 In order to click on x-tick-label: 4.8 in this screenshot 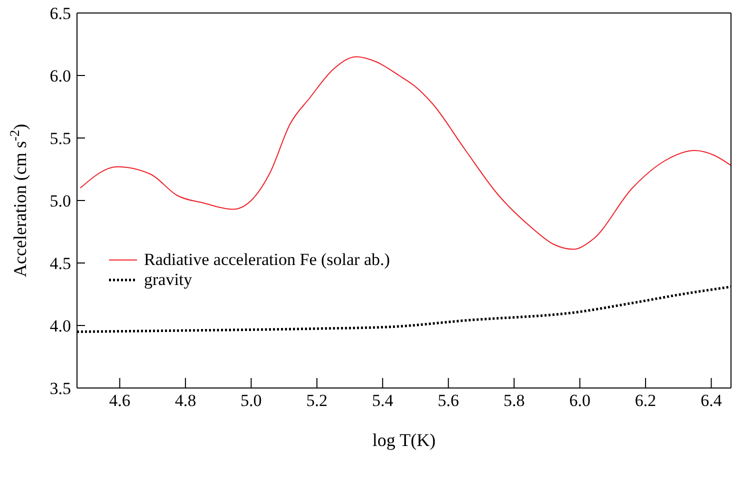, I will do `click(185, 400)`.